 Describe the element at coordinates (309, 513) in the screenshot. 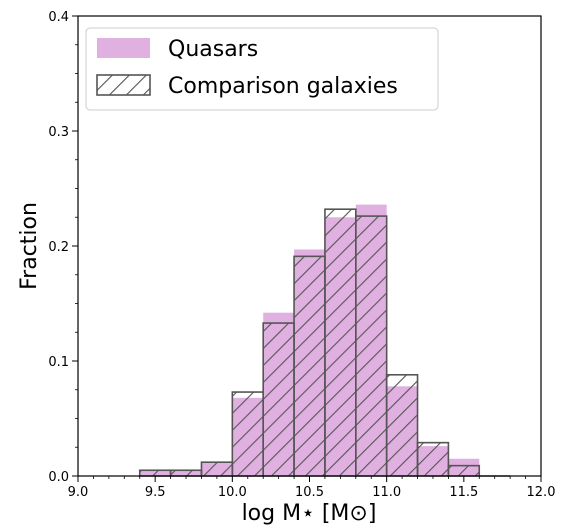

I see `x-axis-label: log M⋆ [M⊙]` at that location.